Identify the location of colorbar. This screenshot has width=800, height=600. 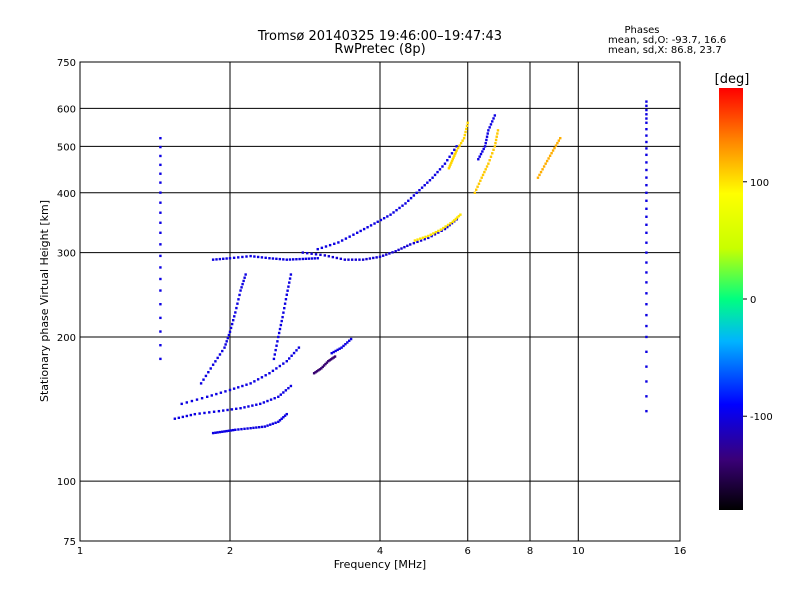
(731, 299).